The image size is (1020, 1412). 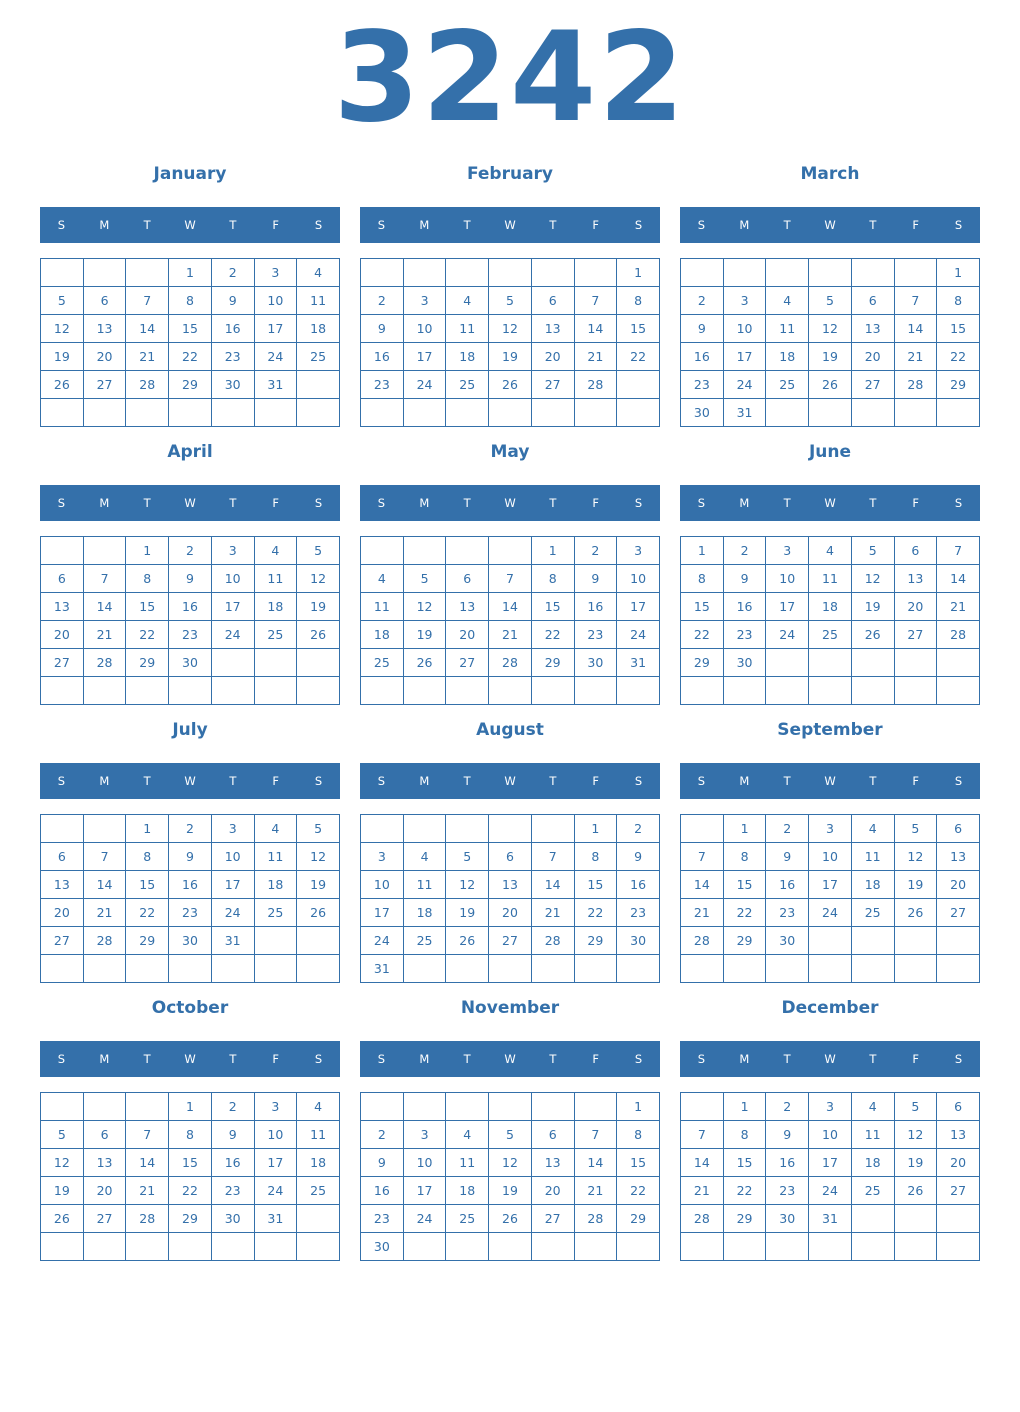 I want to click on week-row: 17 18 19 20 21 22 23, so click(x=510, y=912).